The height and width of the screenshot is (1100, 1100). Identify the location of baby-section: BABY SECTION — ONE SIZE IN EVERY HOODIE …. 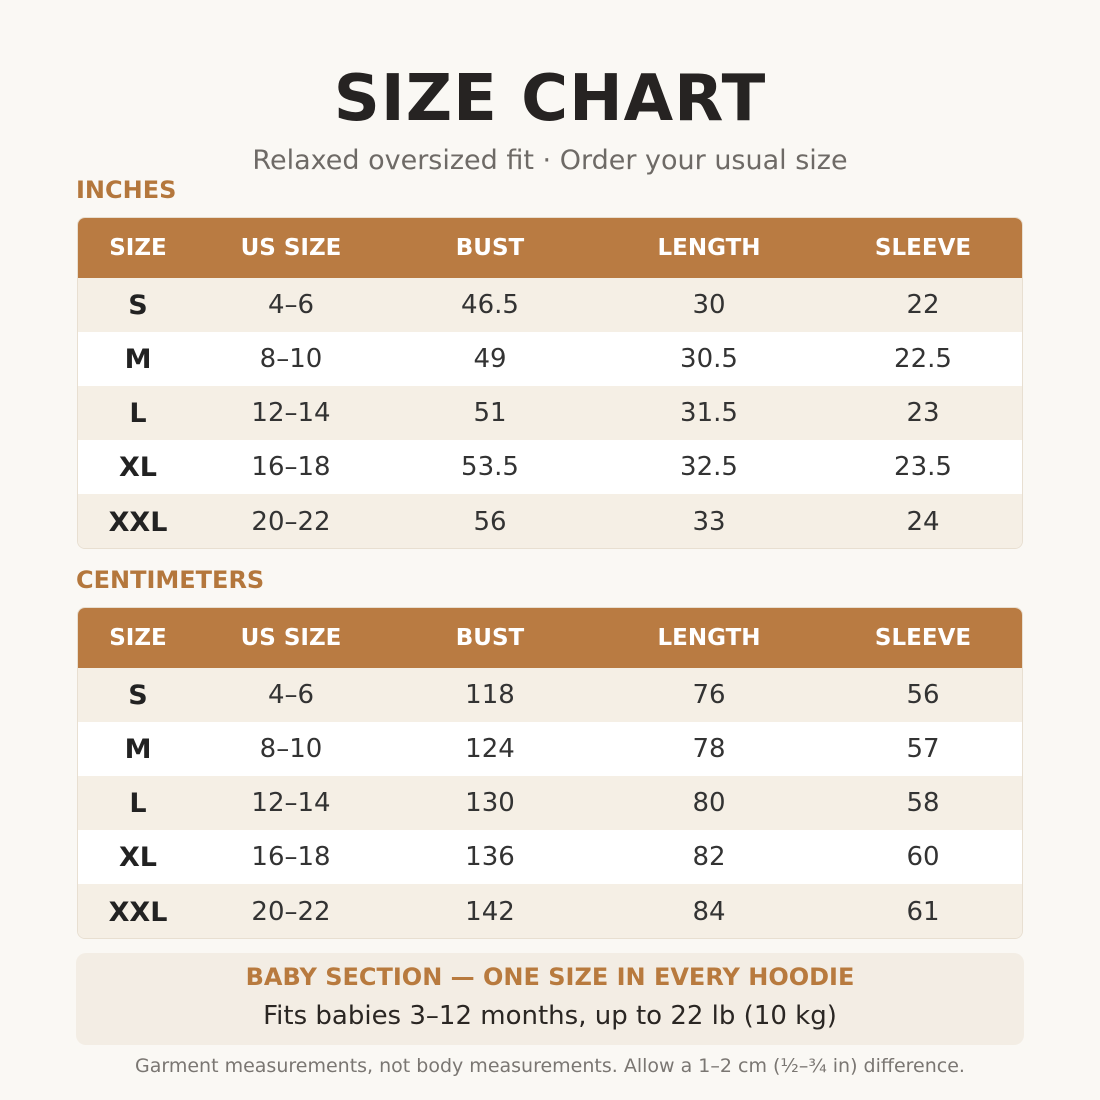
(550, 999).